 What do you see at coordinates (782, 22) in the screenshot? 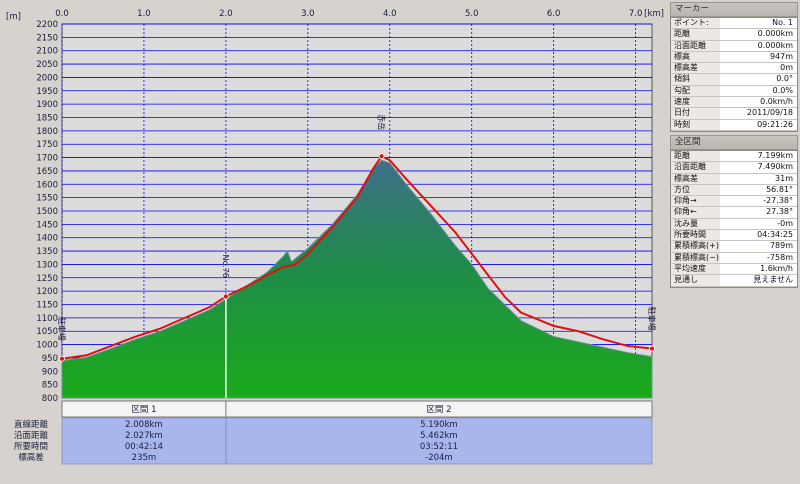
I see `marker-panel-value: No. 1` at bounding box center [782, 22].